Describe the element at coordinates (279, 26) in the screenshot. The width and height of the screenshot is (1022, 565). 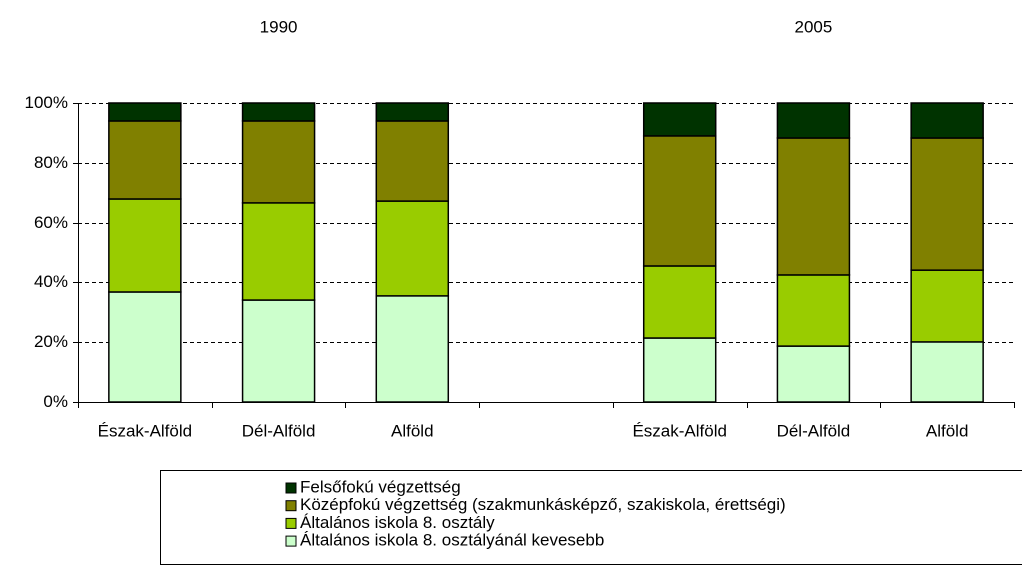
I see `group-label: 1990` at that location.